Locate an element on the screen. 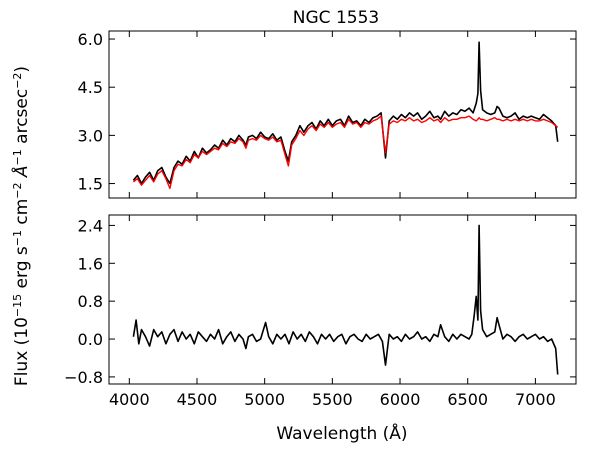  bottom-x-tick-label: 6500 is located at coordinates (467, 399).